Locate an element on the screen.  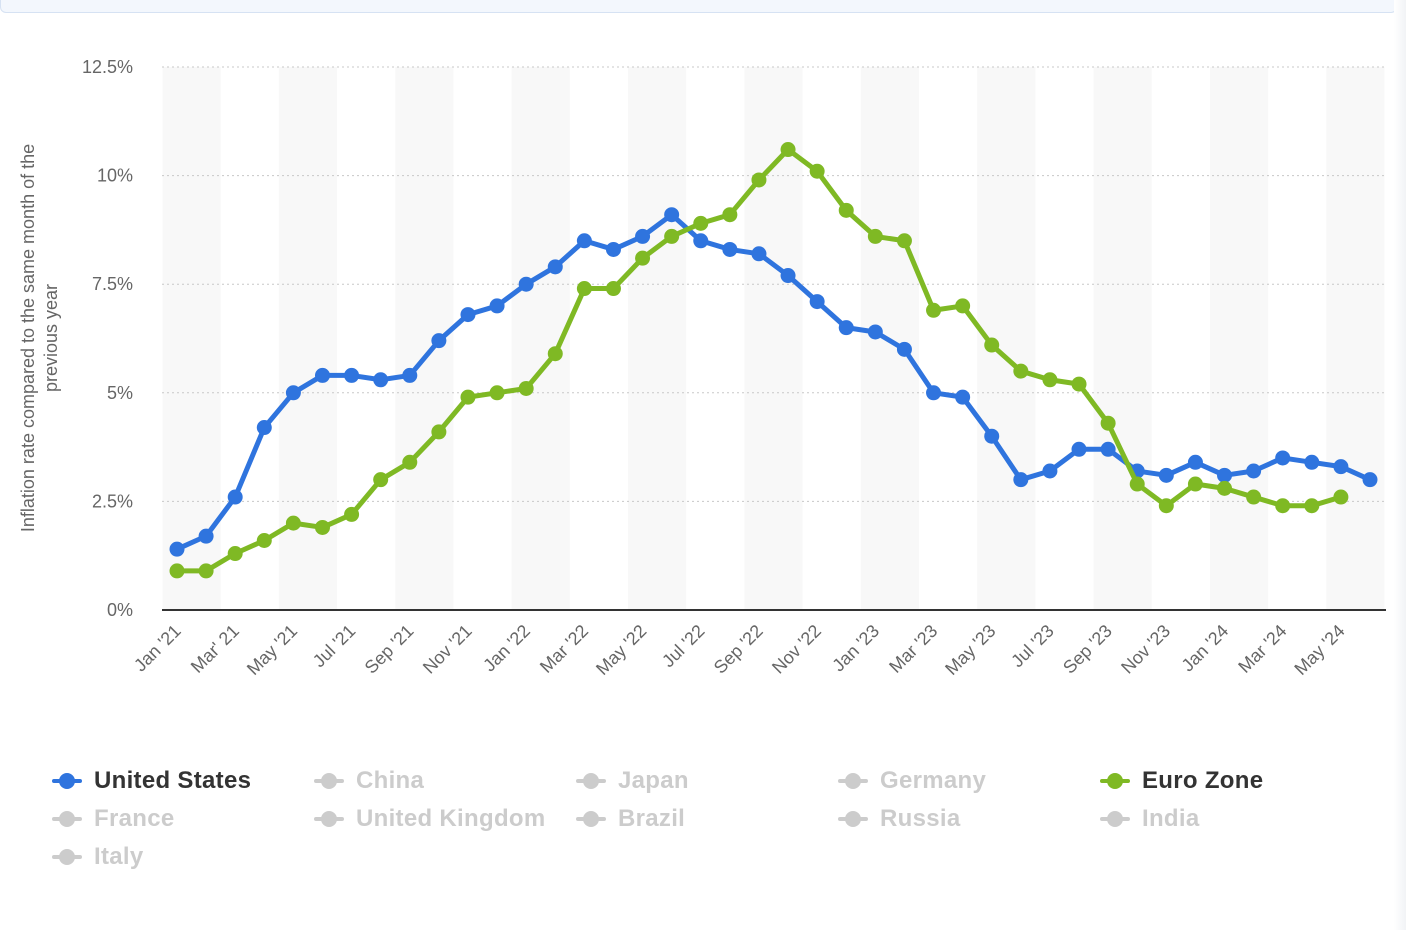
legend-item-brazil: Brazil is located at coordinates (705, 819).